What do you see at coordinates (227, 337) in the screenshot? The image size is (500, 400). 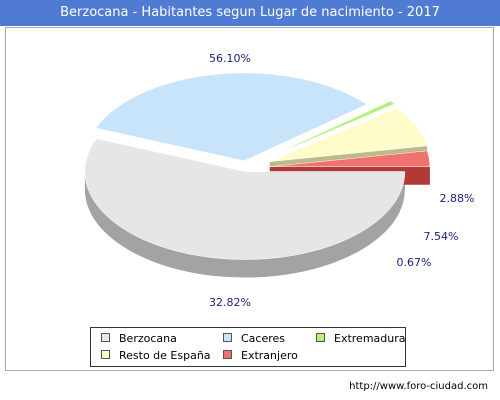 I see `legend-swatch-caceres` at bounding box center [227, 337].